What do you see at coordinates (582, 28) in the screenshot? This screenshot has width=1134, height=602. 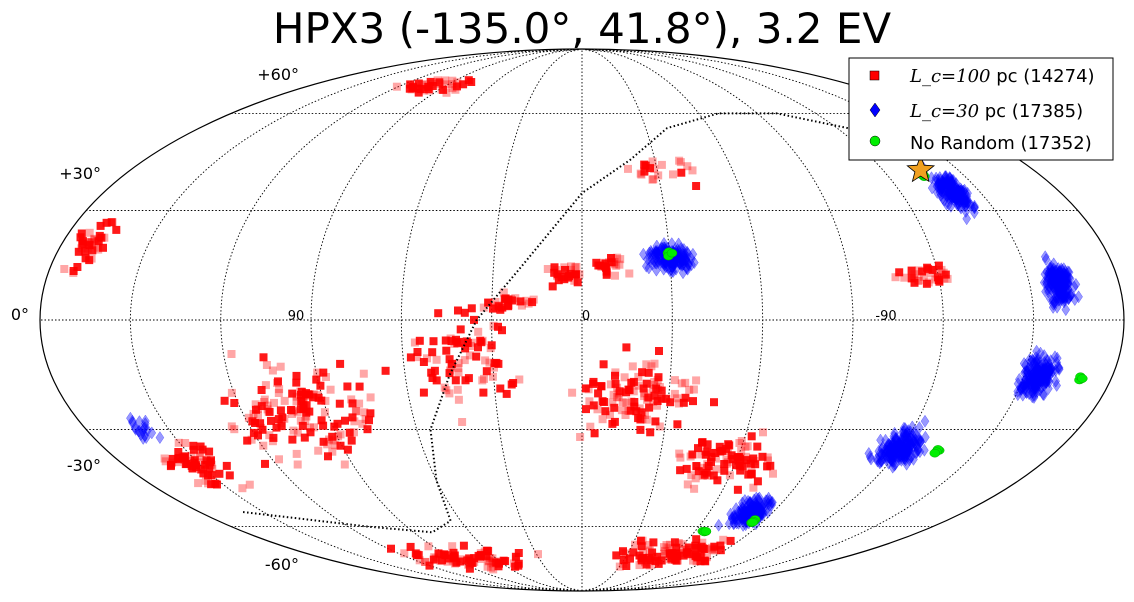 I see `chart-title: HPX3 (-135.0°, 41.8°), 3.2 EV` at bounding box center [582, 28].